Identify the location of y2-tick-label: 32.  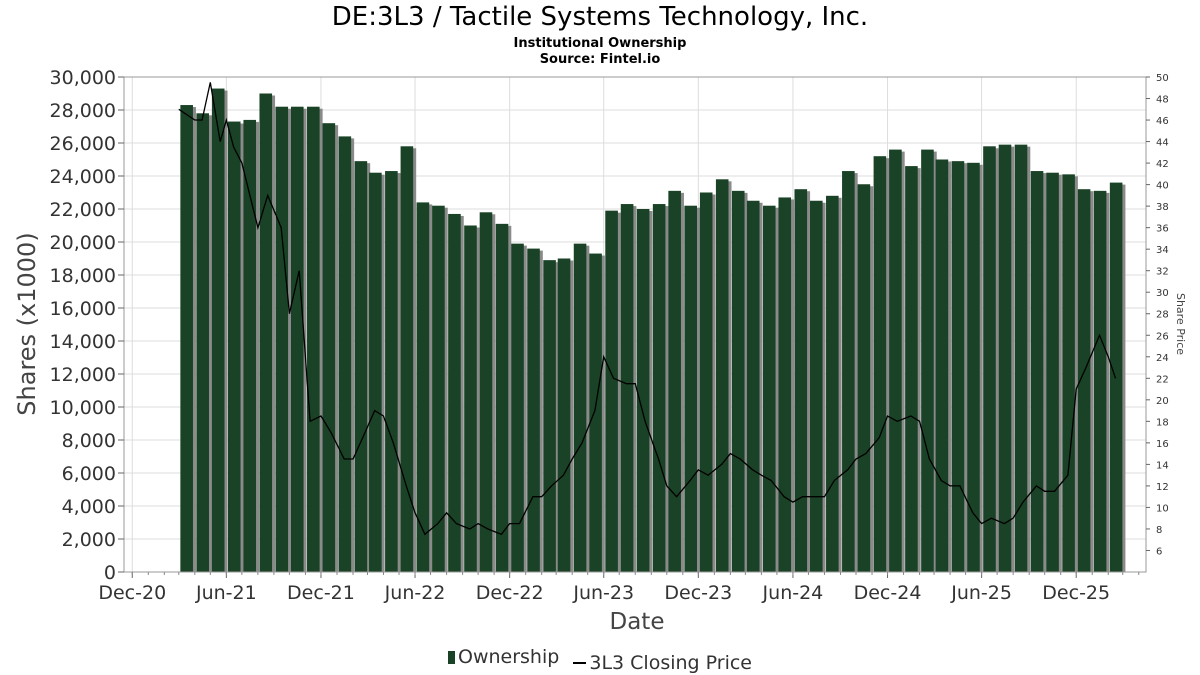
(1162, 272).